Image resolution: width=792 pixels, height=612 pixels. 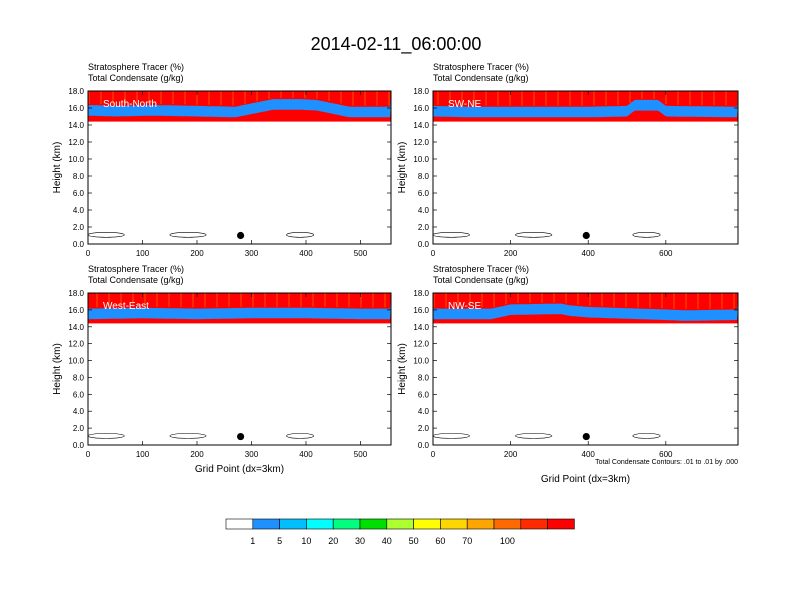 I want to click on y-tick-label: 18.0, so click(x=76, y=293).